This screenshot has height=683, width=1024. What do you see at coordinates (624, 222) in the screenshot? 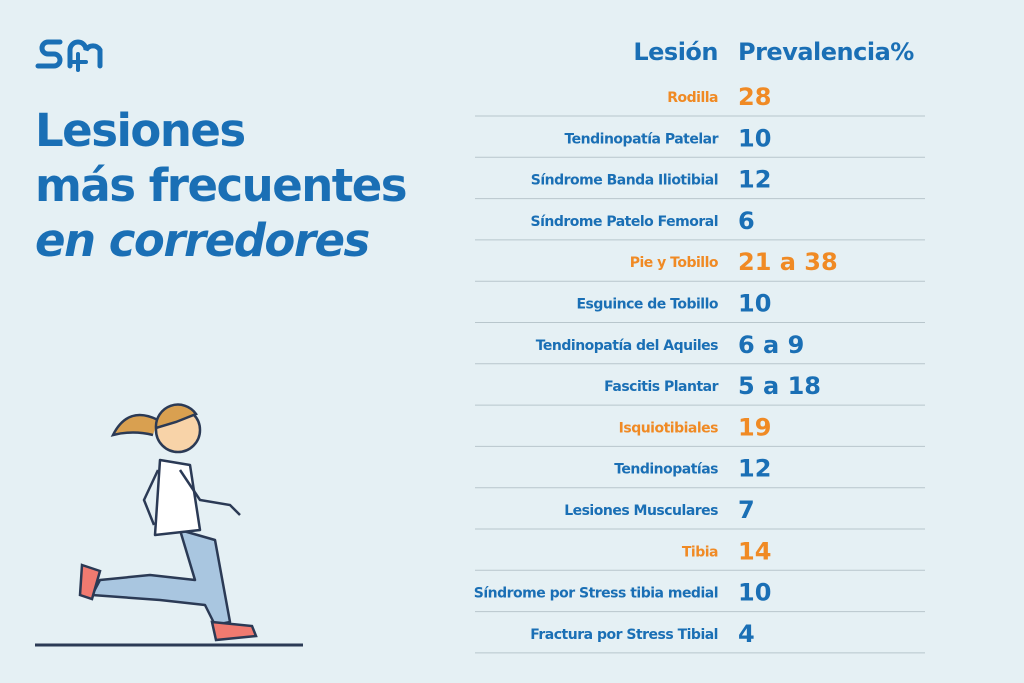
I see `injury-label: Síndrome Patelo Femoral` at bounding box center [624, 222].